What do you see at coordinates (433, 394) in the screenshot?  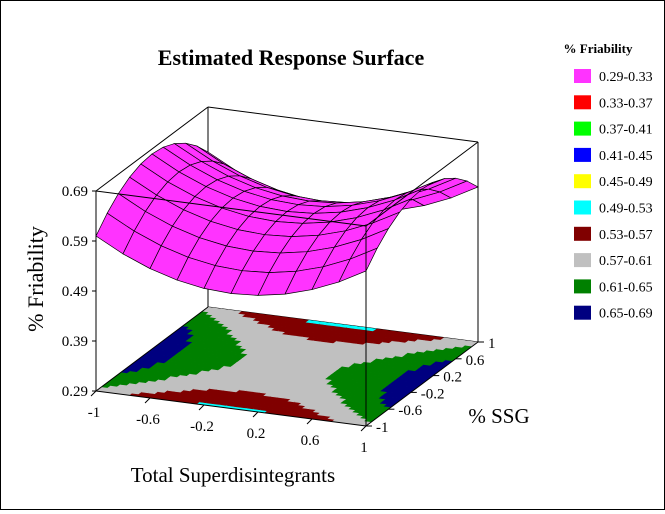 I see `y-tick-label: -0.2` at bounding box center [433, 394].